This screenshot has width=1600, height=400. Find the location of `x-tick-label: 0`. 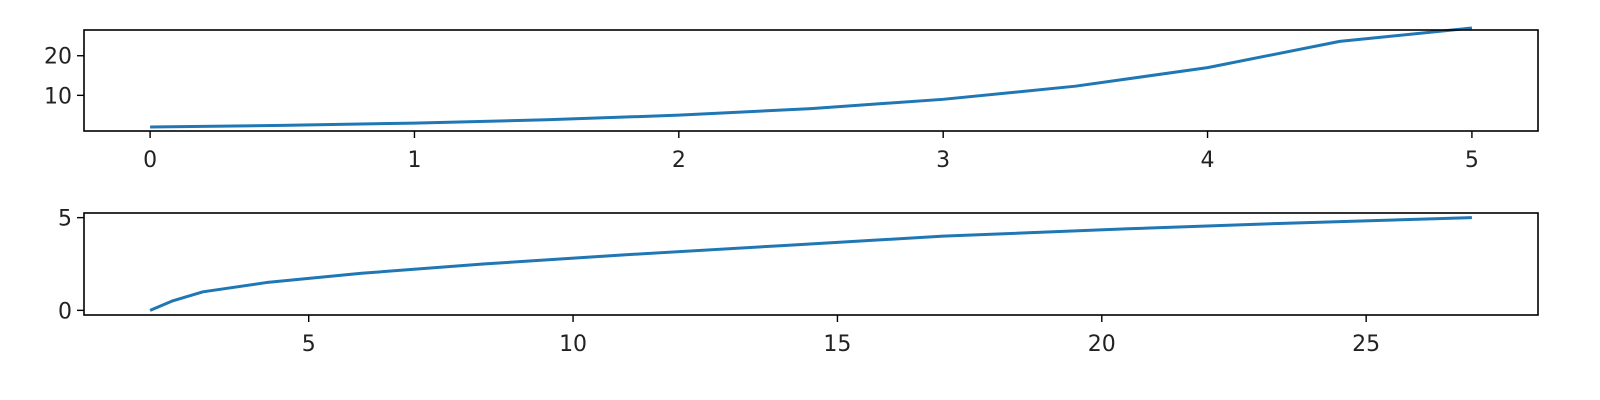

x-tick-label: 0 is located at coordinates (150, 160).